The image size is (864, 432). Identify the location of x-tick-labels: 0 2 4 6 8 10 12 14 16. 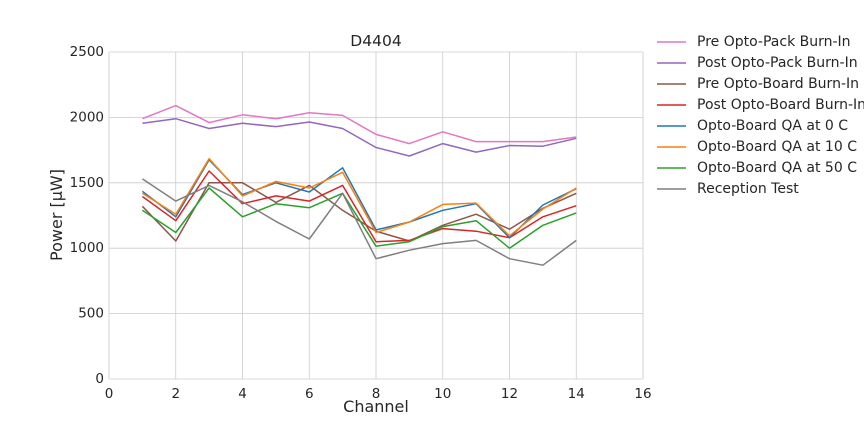
(378, 394).